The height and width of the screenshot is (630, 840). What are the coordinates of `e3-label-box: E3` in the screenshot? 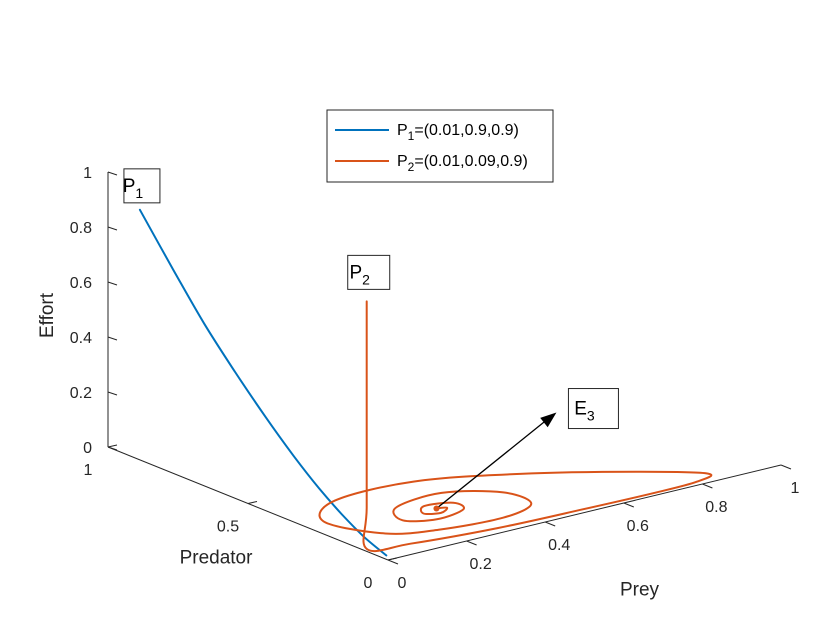 It's located at (593, 409).